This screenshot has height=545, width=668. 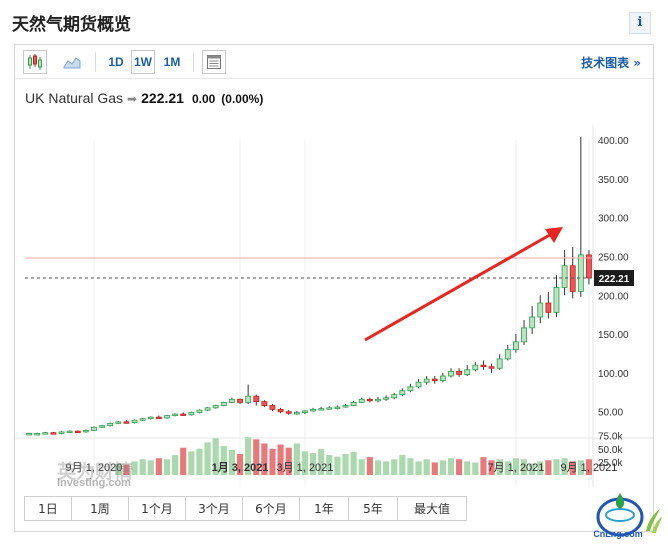 I want to click on period-button: 1日, so click(x=48, y=508).